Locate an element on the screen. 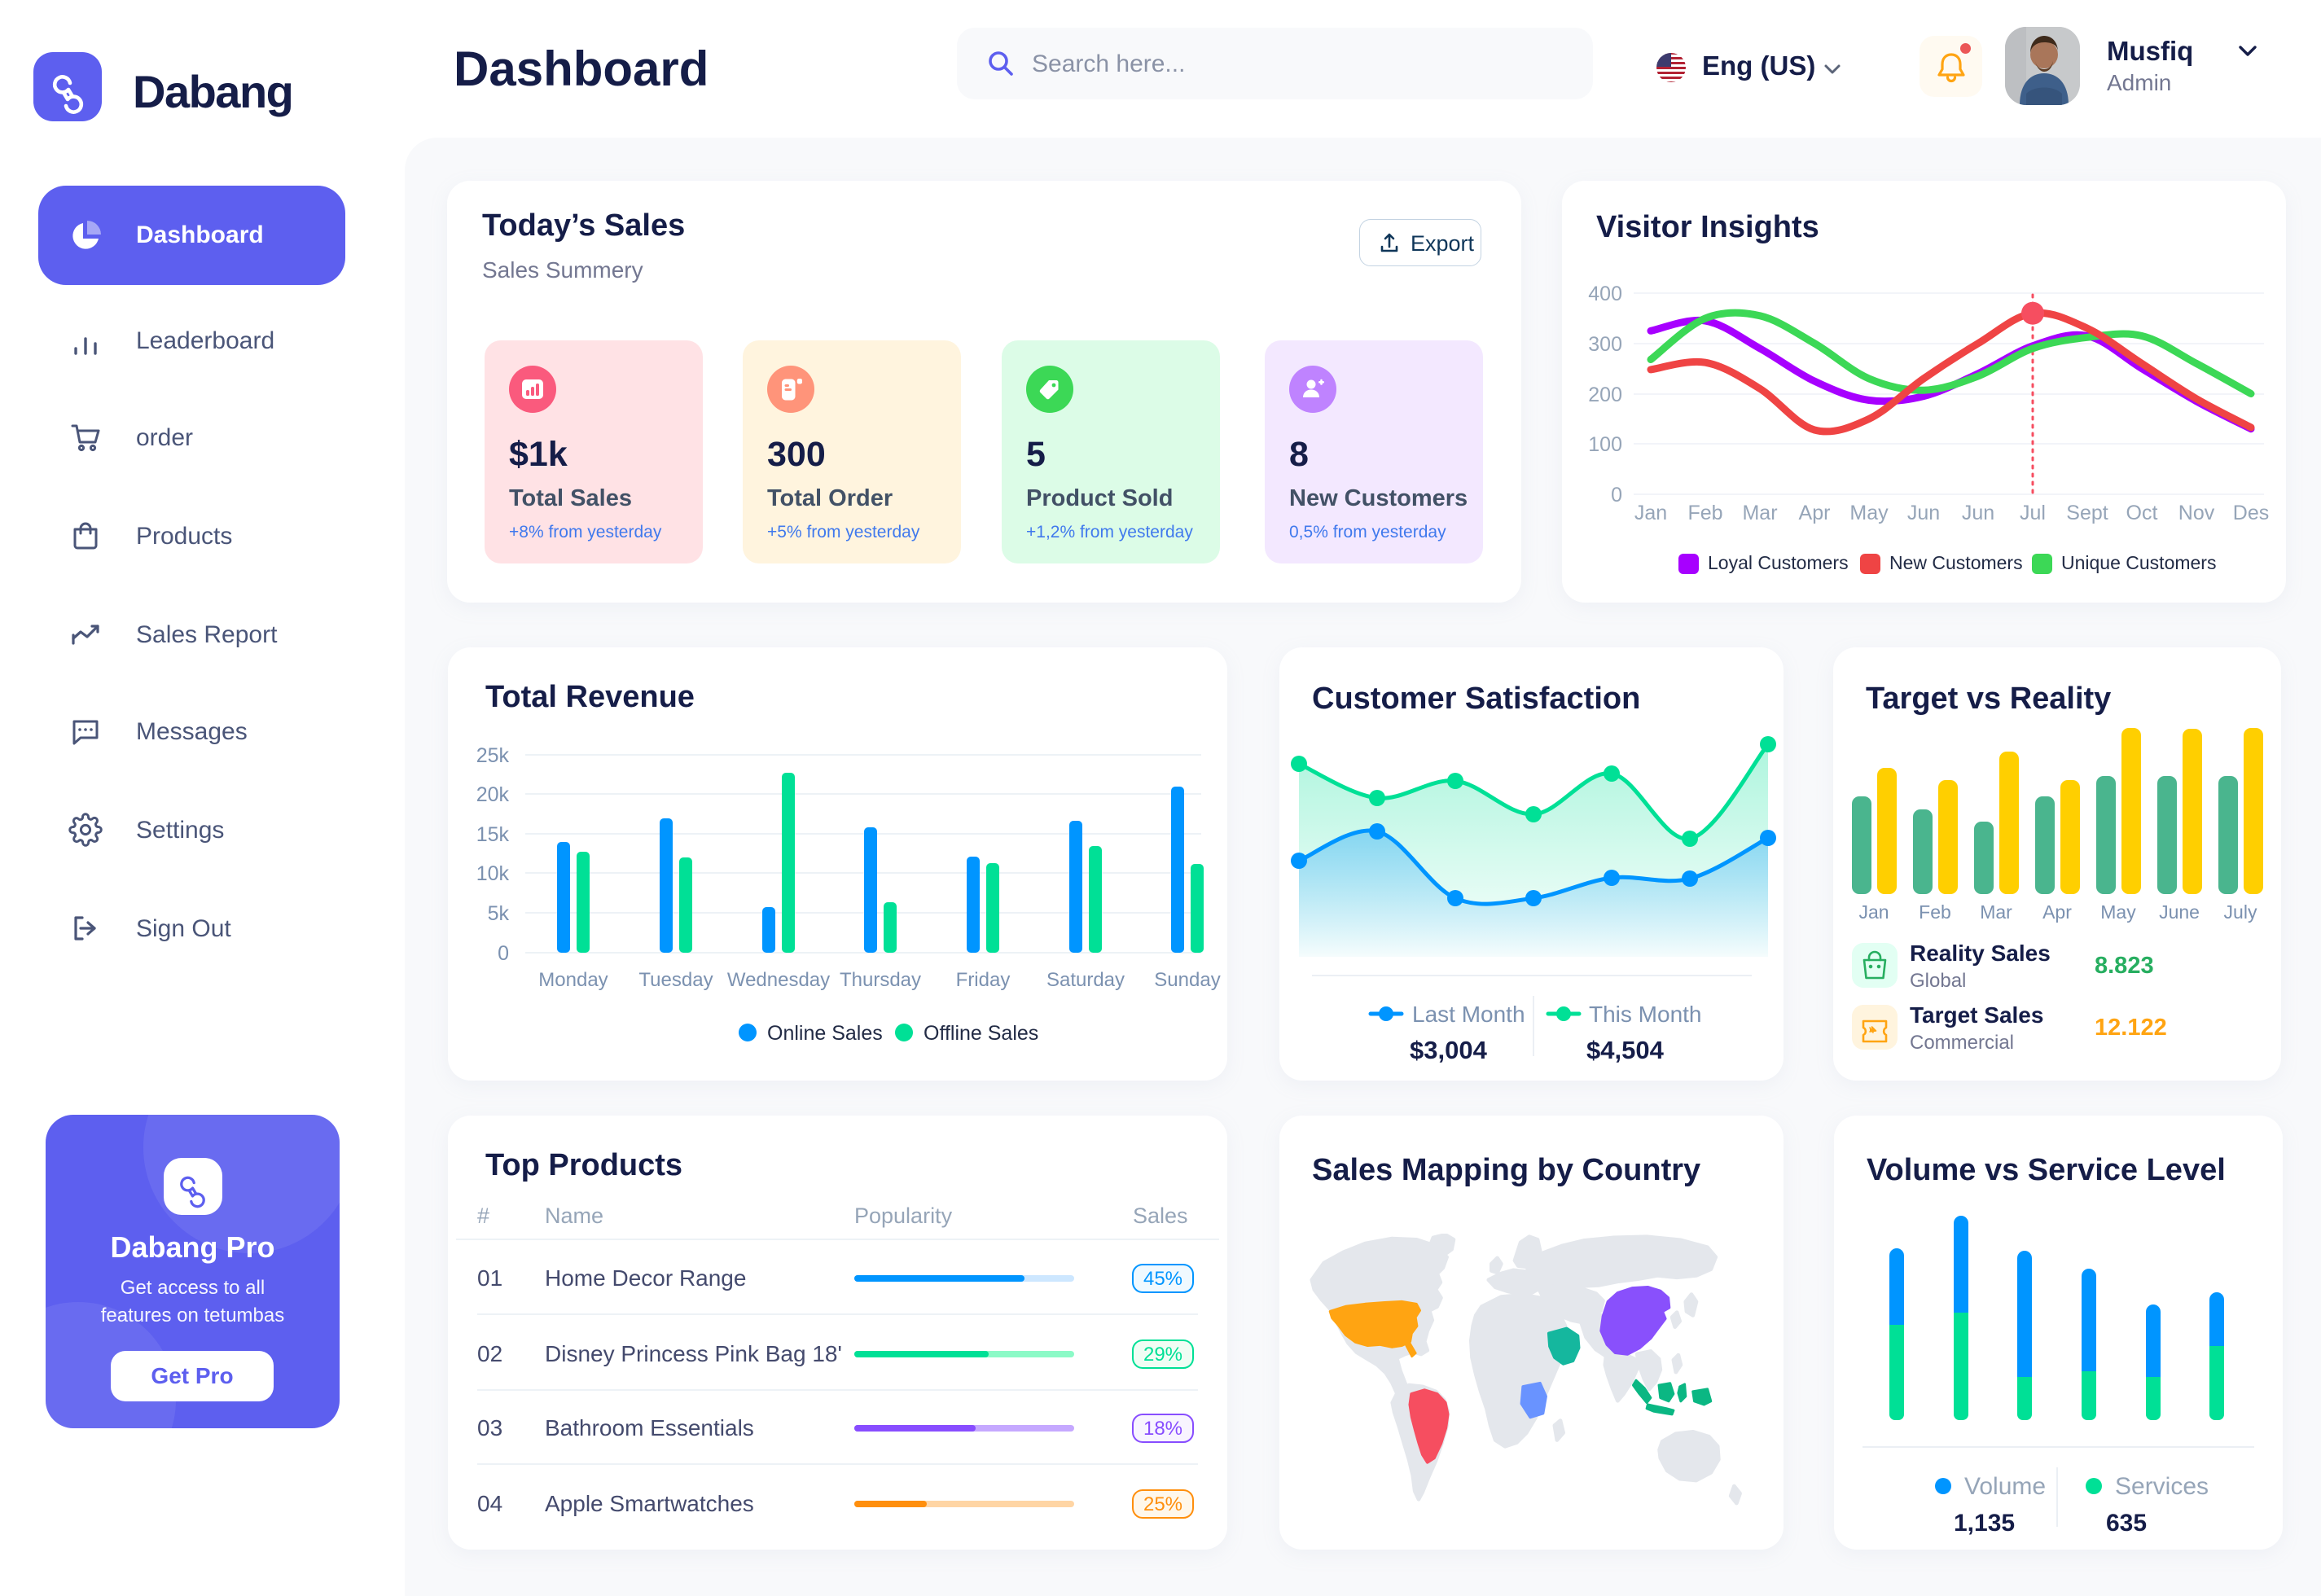 This screenshot has height=1596, width=2321. svg-text: Sunday is located at coordinates (1187, 980).